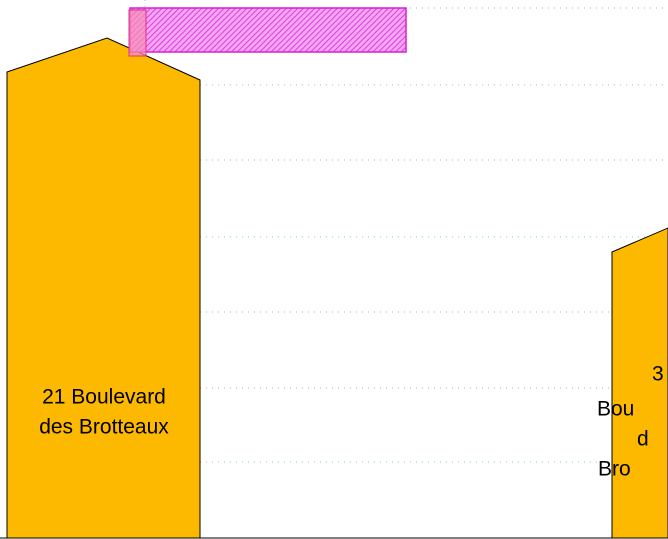  I want to click on node-label: 3, so click(658, 374).